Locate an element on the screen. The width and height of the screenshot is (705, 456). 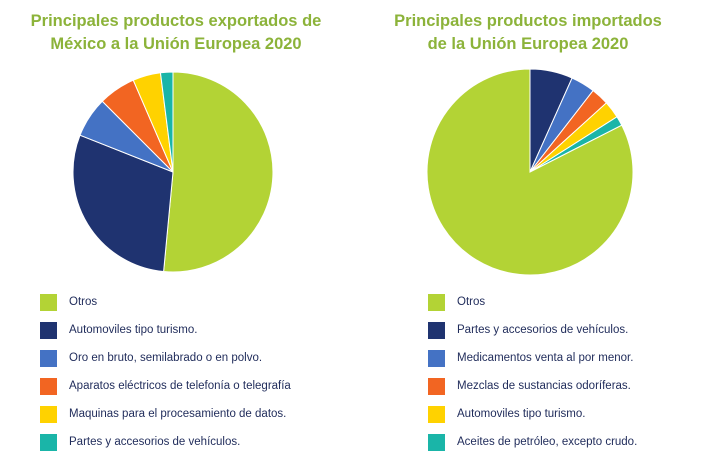
export-slice-automoviles-tipo-turismo is located at coordinates (123, 203).